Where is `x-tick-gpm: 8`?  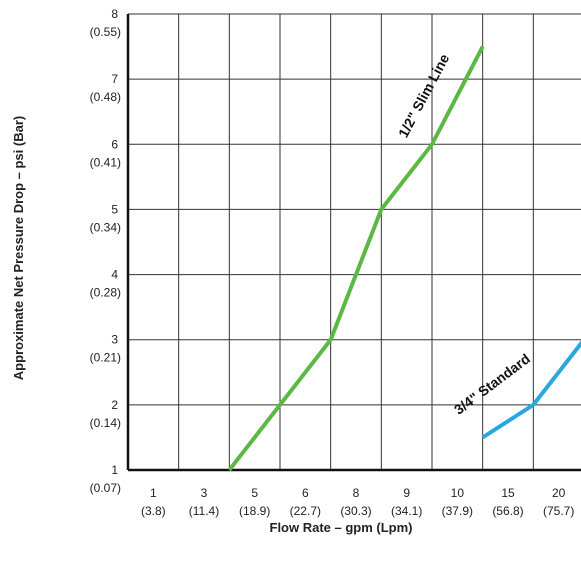
x-tick-gpm: 8 is located at coordinates (356, 493).